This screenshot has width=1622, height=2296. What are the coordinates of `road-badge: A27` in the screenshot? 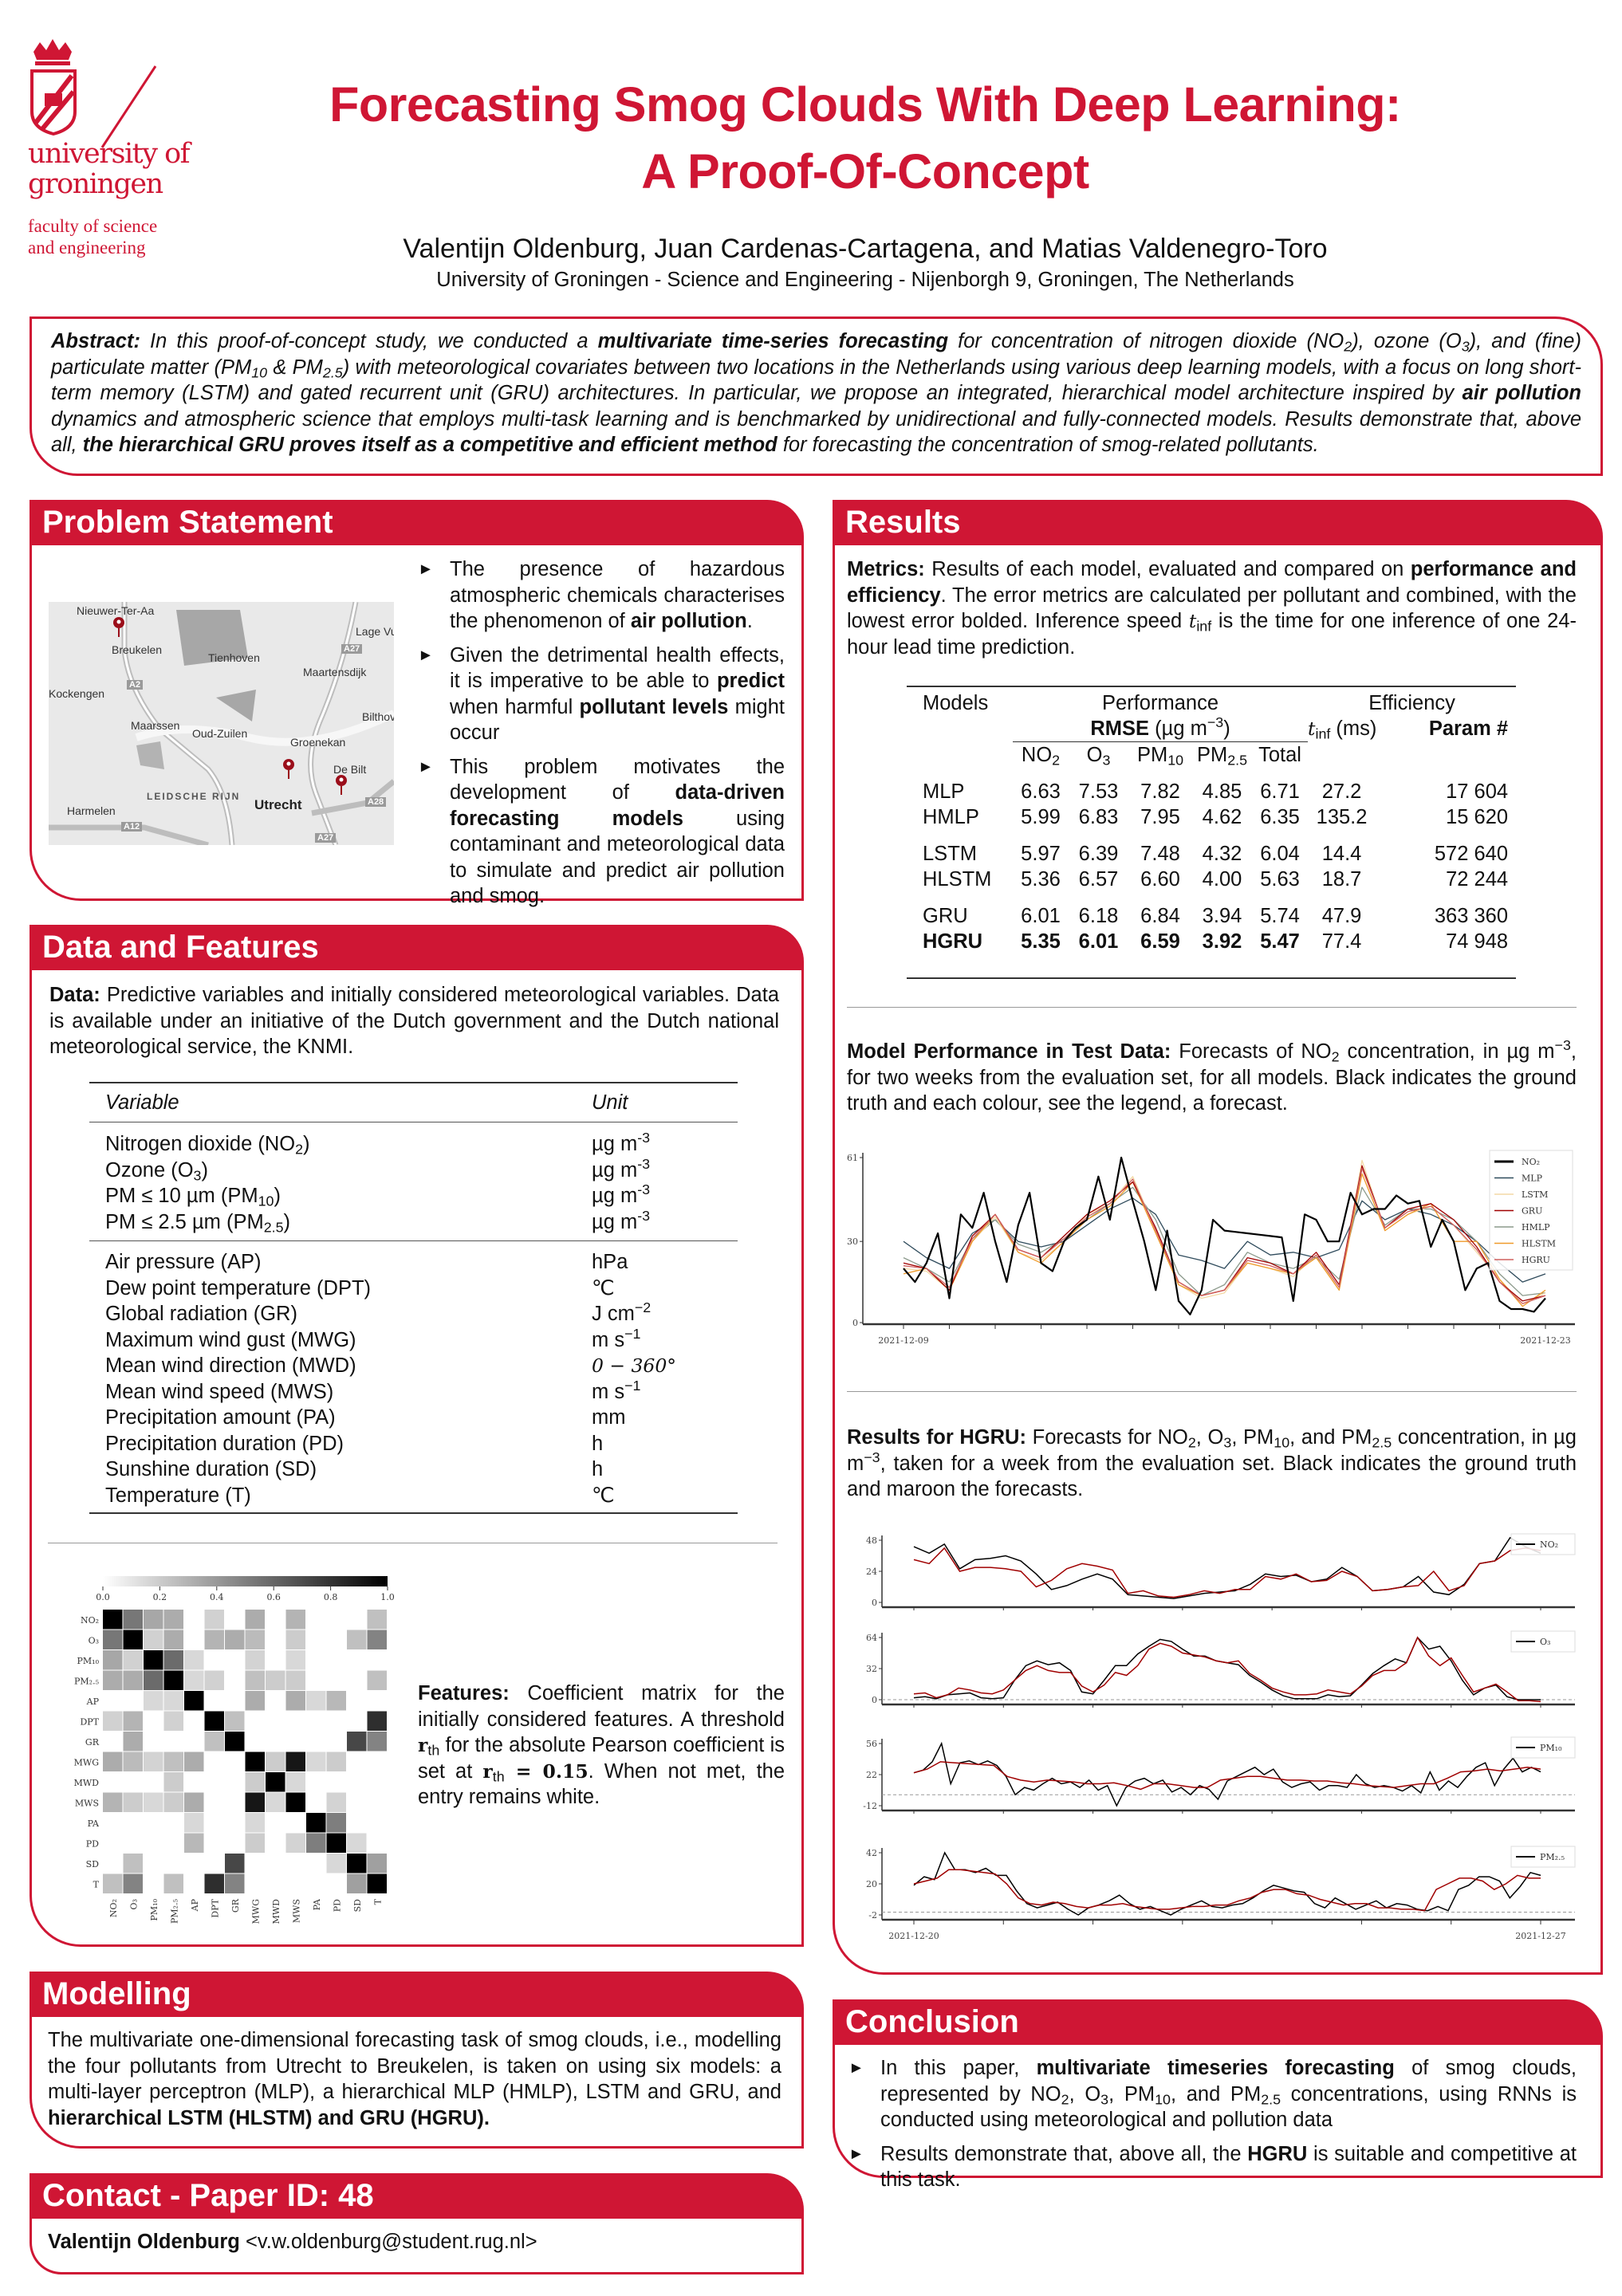 It's located at (352, 649).